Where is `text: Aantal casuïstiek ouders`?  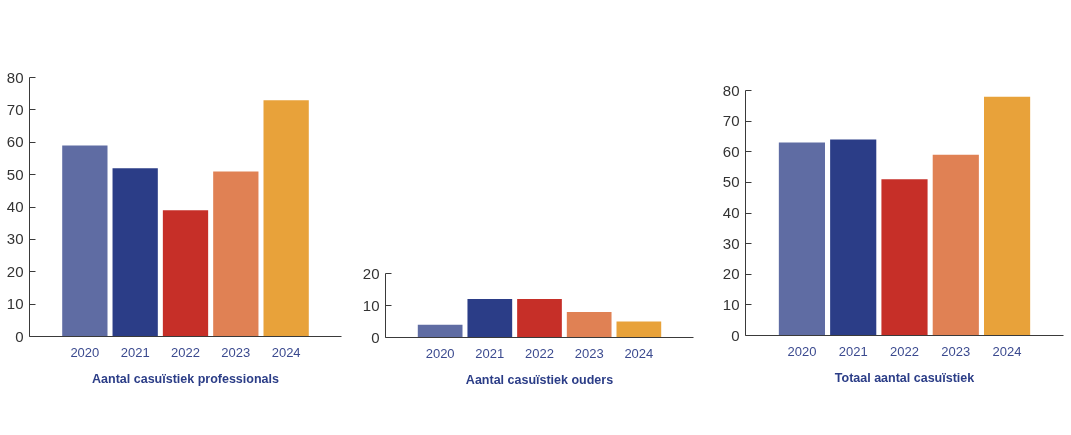
text: Aantal casuïstiek ouders is located at coordinates (539, 379).